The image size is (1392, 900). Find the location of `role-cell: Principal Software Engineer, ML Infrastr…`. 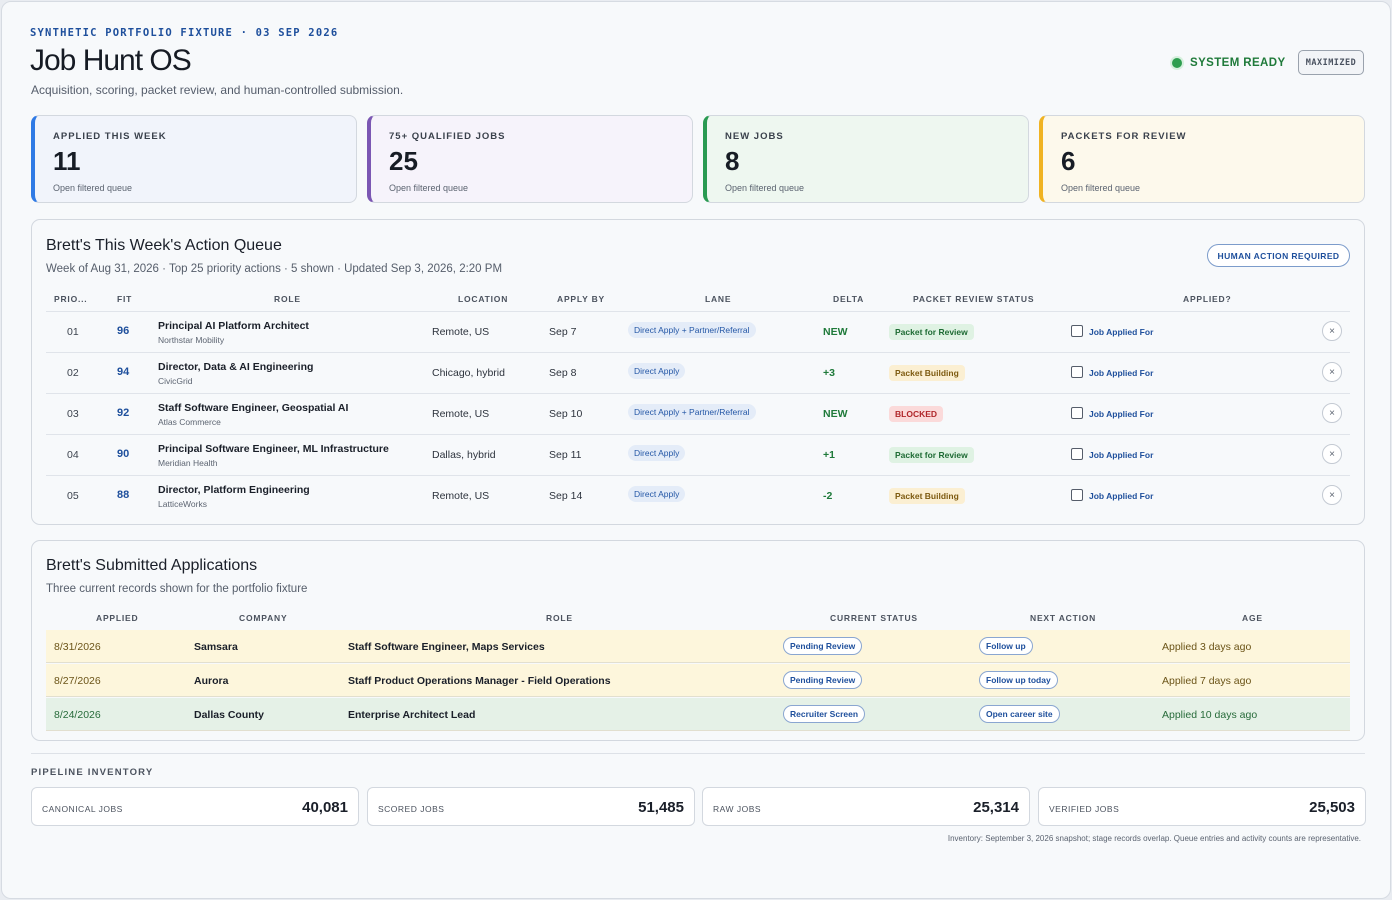

role-cell: Principal Software Engineer, ML Infrastr… is located at coordinates (273, 455).